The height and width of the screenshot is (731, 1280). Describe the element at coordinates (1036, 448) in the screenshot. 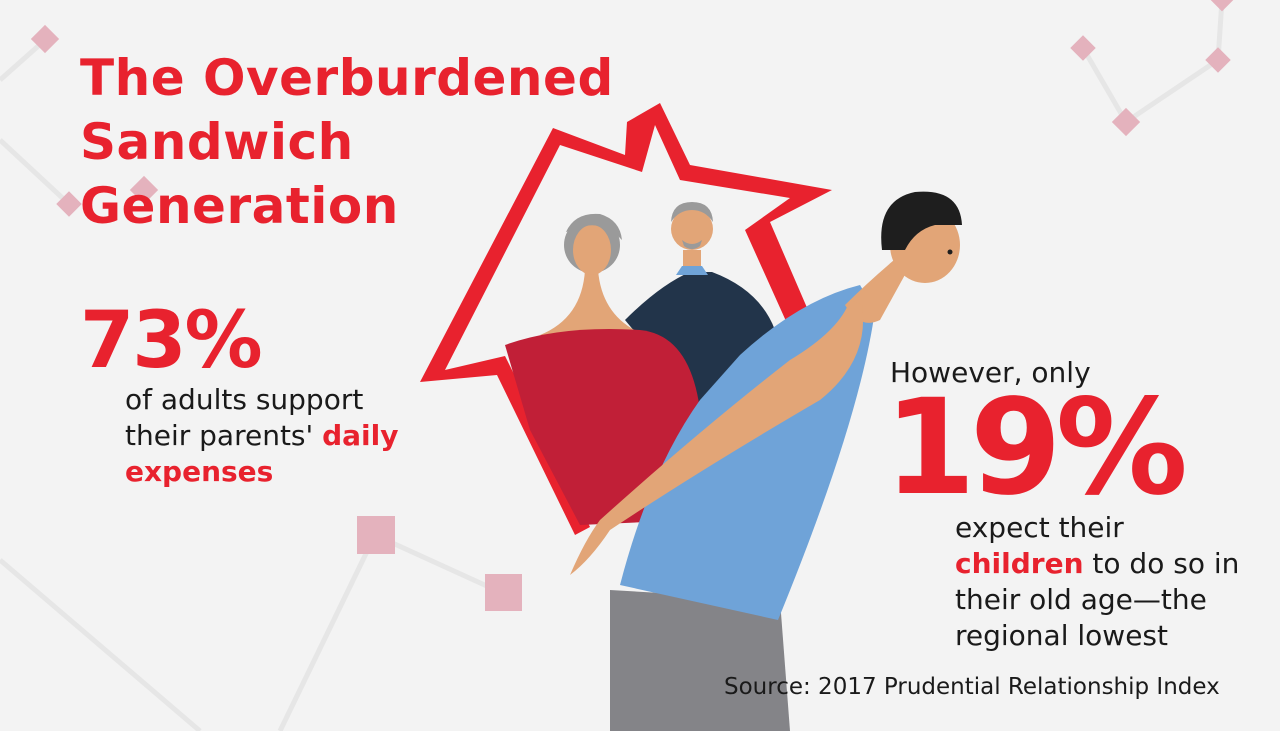

I see `stat-19-value: 19%` at that location.